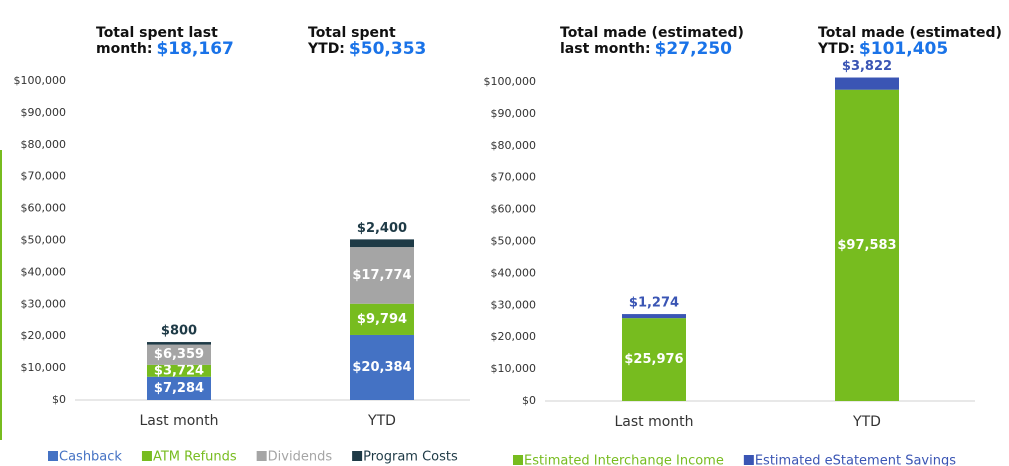 This screenshot has height=466, width=1009. I want to click on data-label: $7,284, so click(179, 388).